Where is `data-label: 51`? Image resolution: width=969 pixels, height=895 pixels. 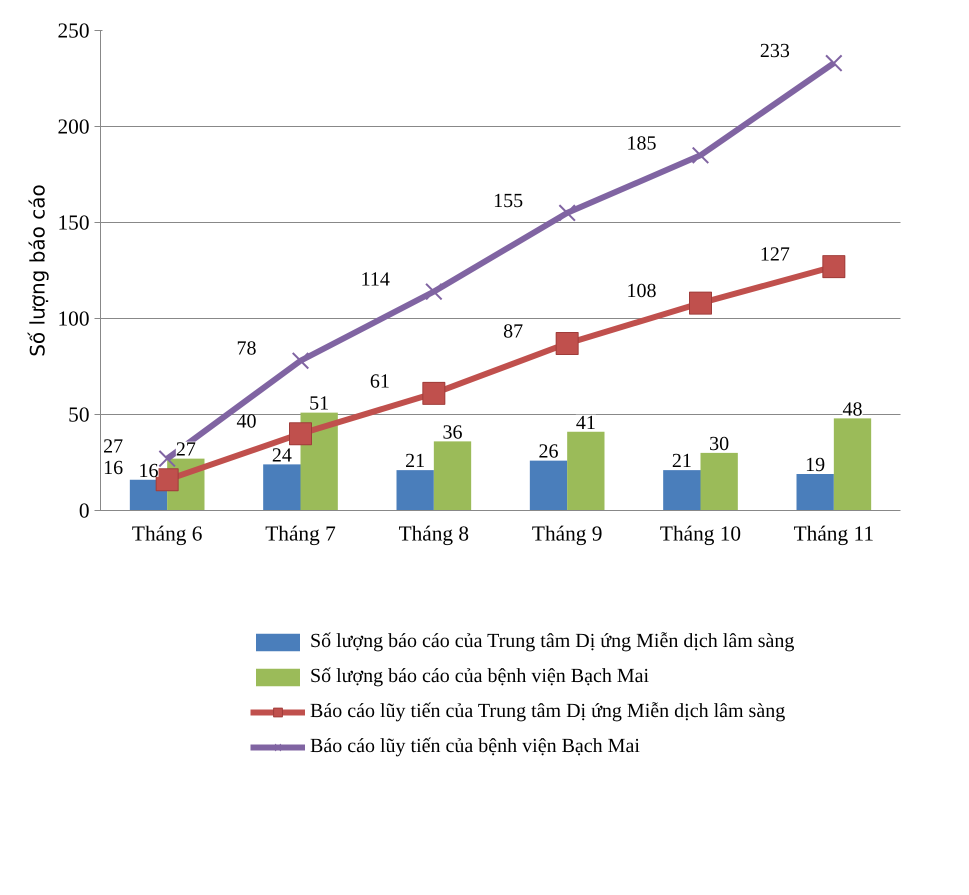 data-label: 51 is located at coordinates (319, 403).